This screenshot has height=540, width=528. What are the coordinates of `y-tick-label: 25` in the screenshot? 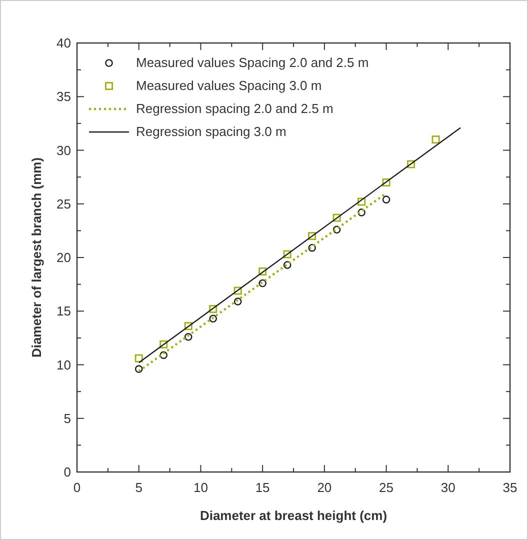 It's located at (63, 204).